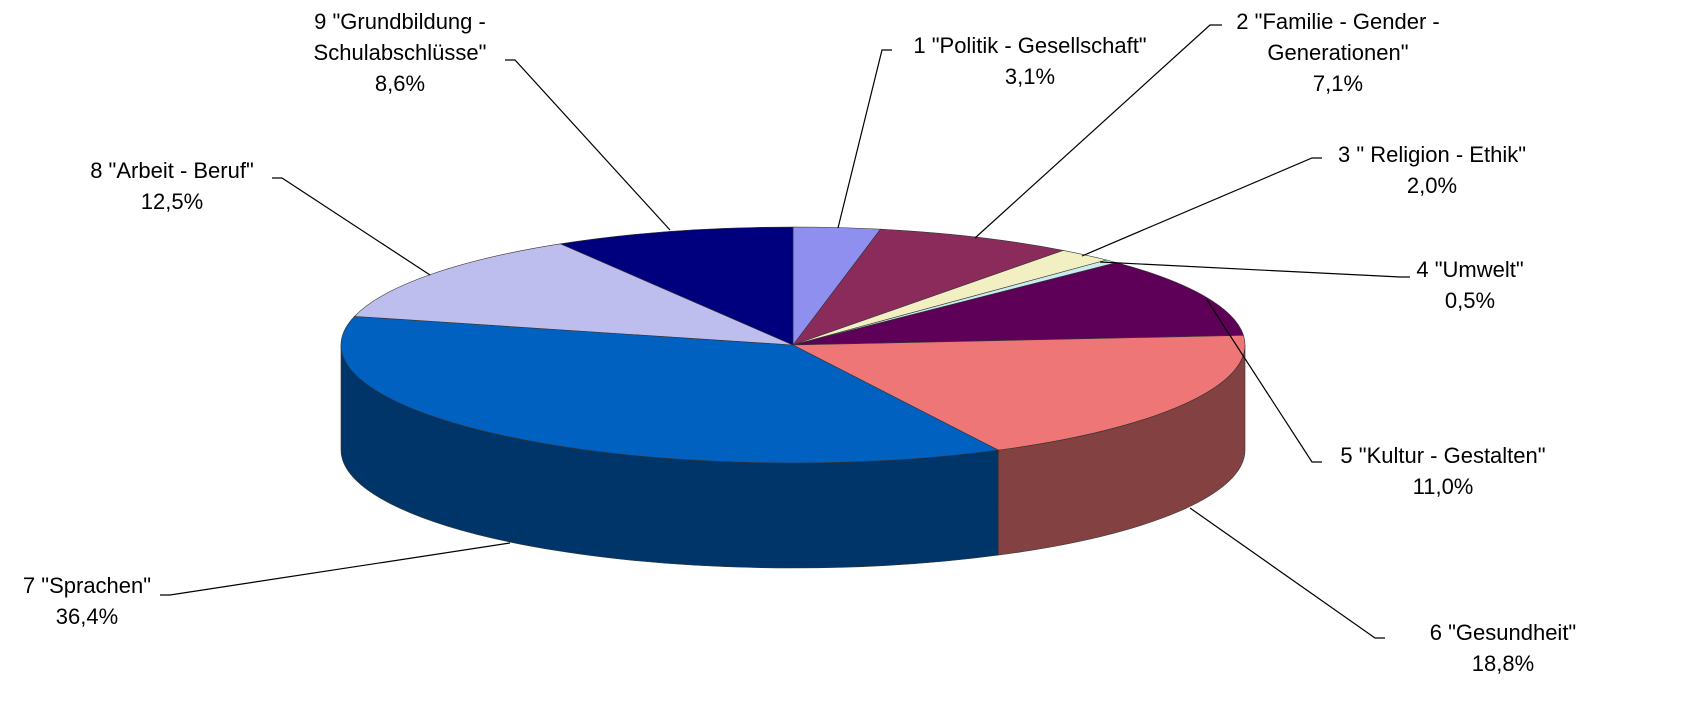 This screenshot has height=726, width=1683. What do you see at coordinates (1470, 285) in the screenshot?
I see `slice-label: 4 "Umwelt" 0,5%` at bounding box center [1470, 285].